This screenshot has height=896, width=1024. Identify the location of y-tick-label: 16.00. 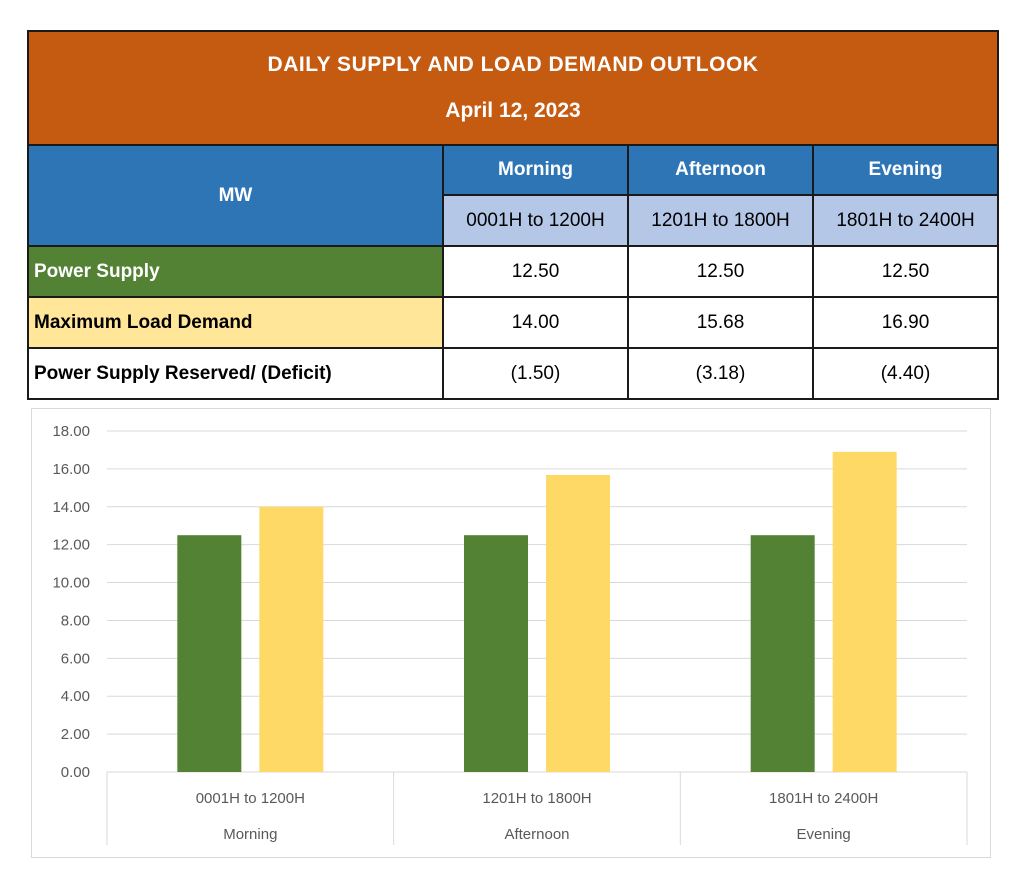
(71, 469).